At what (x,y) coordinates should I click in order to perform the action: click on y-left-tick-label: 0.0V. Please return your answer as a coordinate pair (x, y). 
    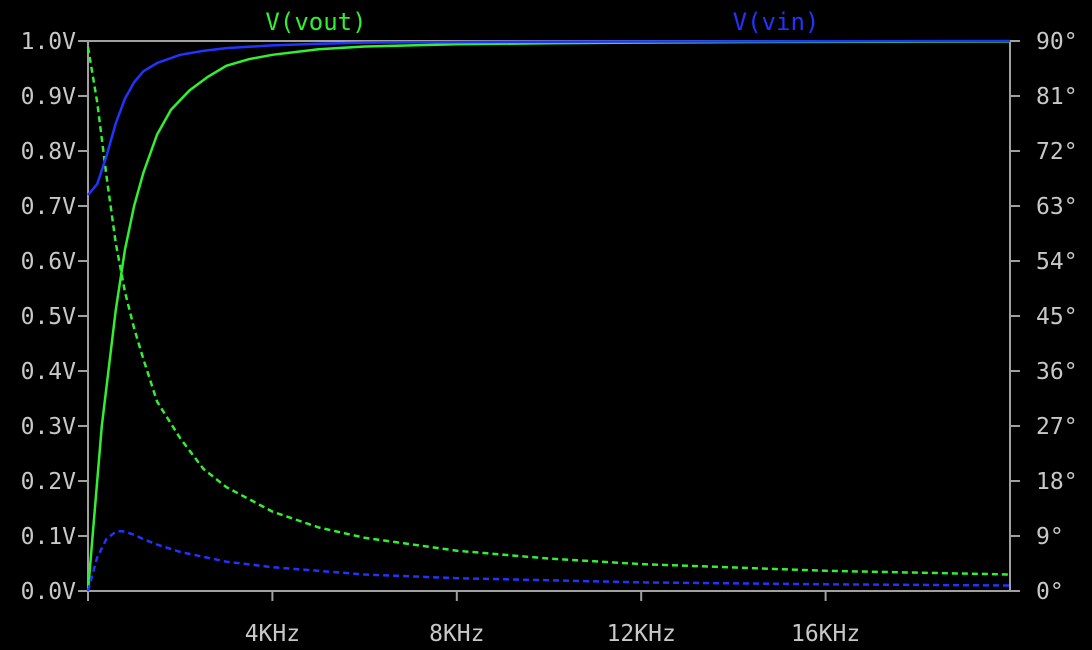
    Looking at the image, I should click on (49, 592).